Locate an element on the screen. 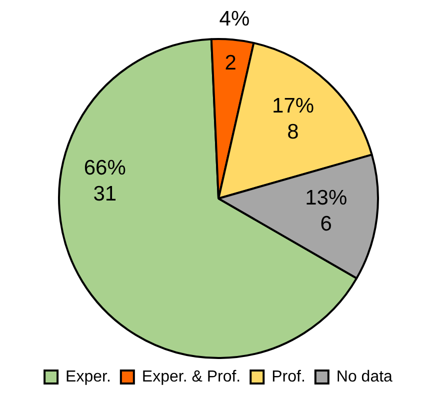  legend-label: No data is located at coordinates (364, 377).